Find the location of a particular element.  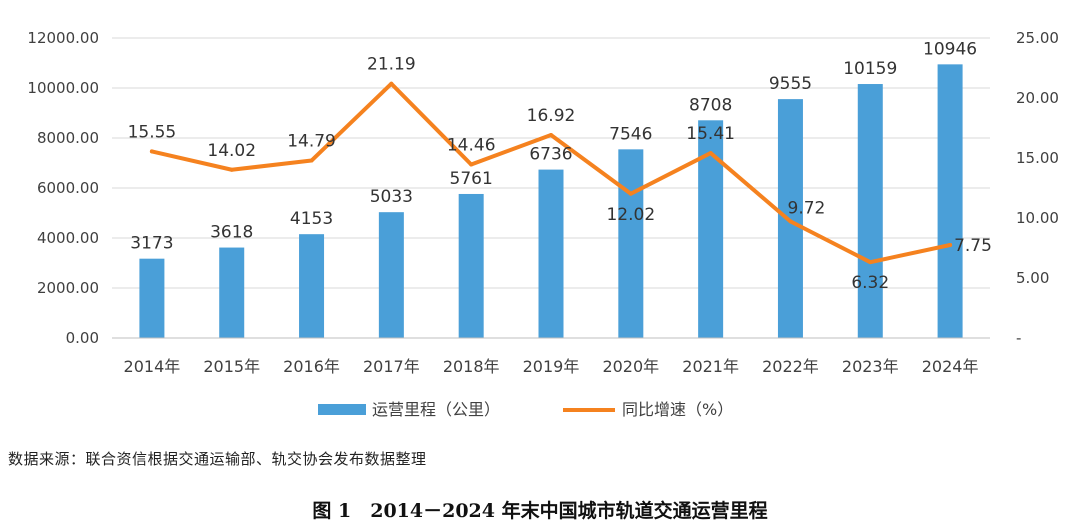

x-tick-label: 2020年 is located at coordinates (630, 366).